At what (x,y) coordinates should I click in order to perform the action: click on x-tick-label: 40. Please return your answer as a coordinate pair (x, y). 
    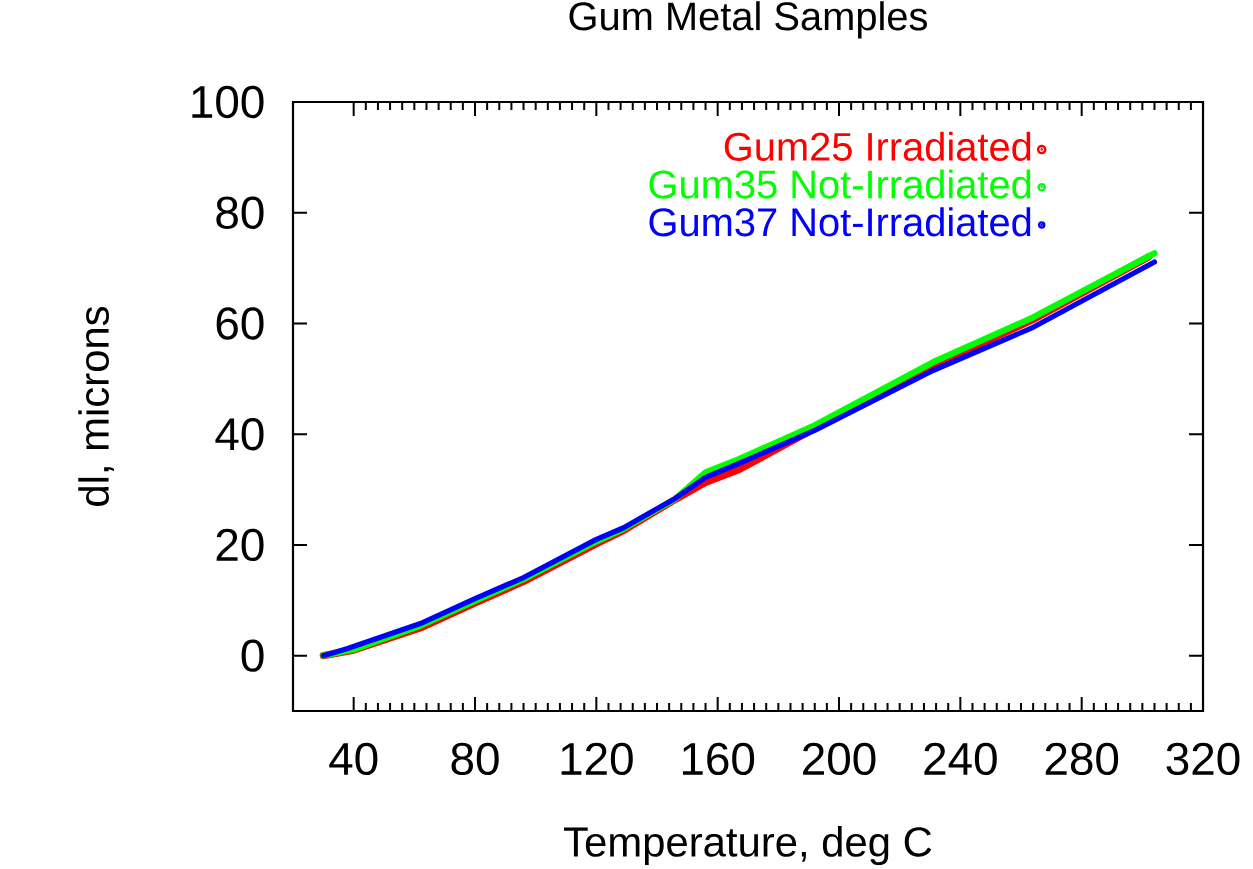
    Looking at the image, I should click on (353, 759).